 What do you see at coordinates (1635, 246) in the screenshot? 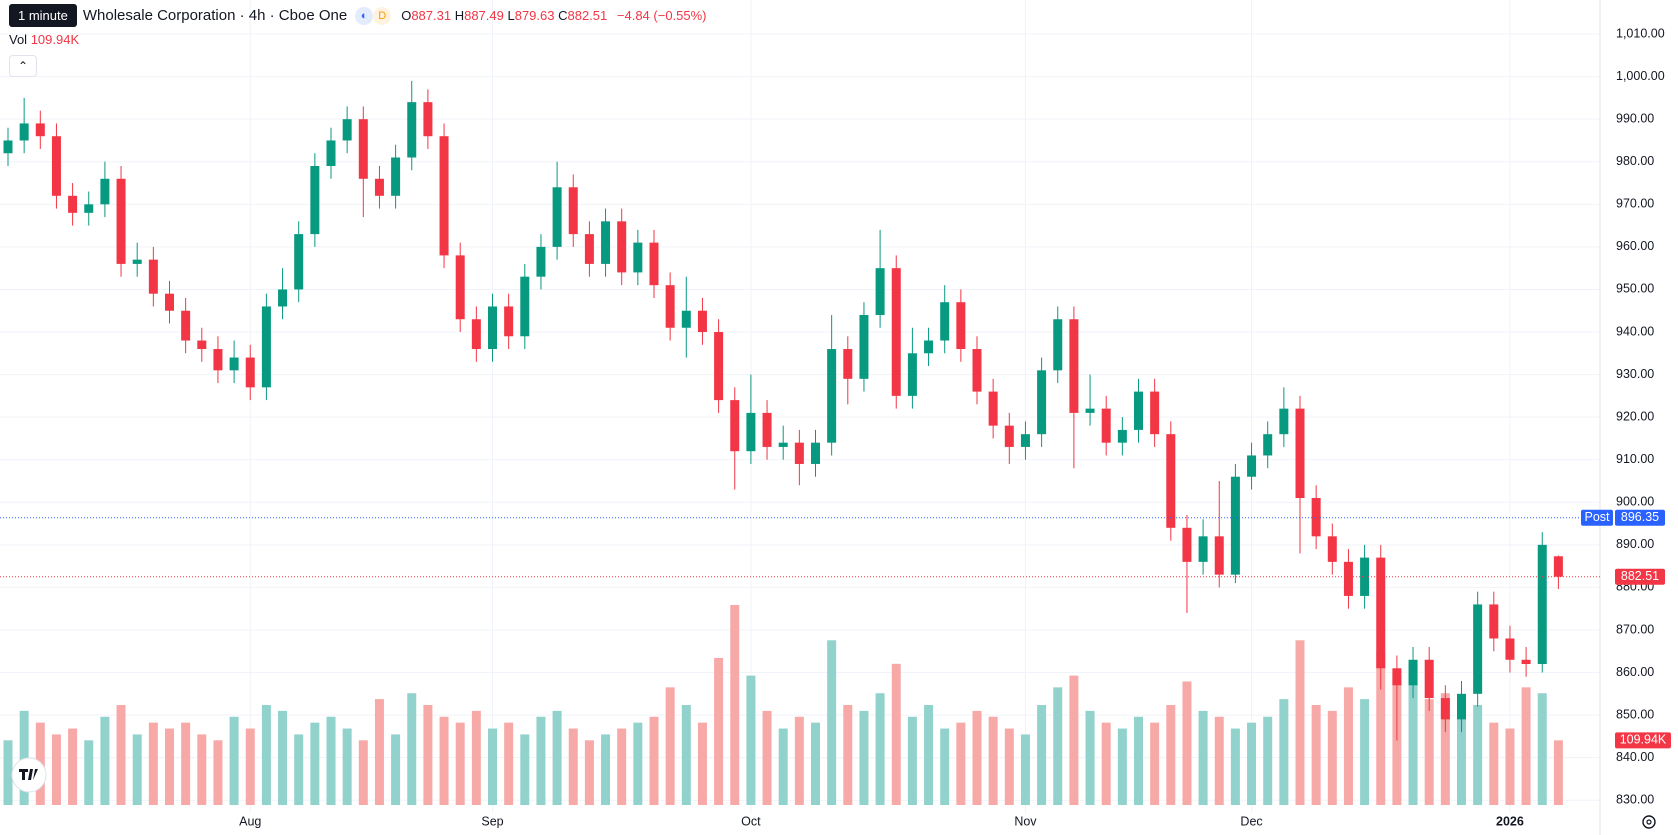
I see `y-tick-label: 960.00` at bounding box center [1635, 246].